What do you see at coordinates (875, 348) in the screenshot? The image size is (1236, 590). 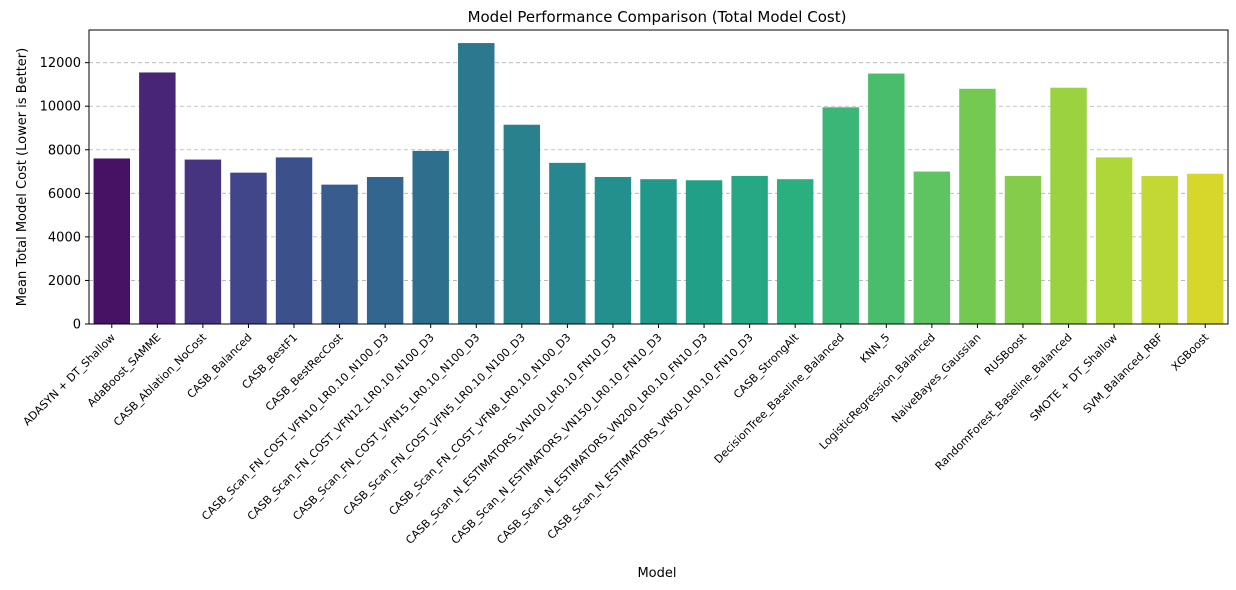 I see `x-tick-label: KNN_5` at bounding box center [875, 348].